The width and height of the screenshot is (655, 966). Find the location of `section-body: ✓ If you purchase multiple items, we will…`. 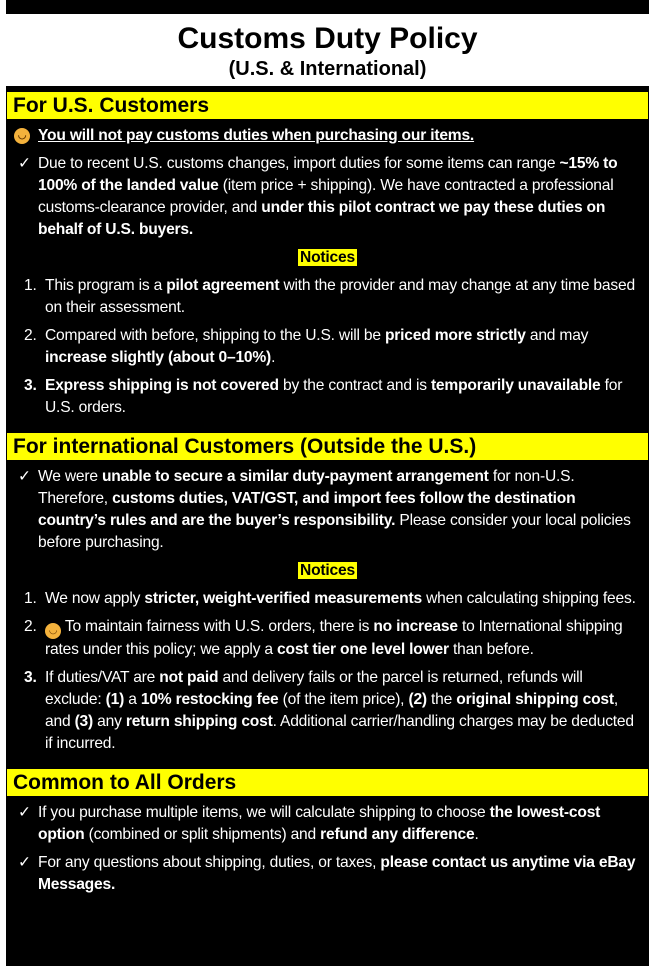

section-body: ✓ If you purchase multiple items, we will… is located at coordinates (327, 853).